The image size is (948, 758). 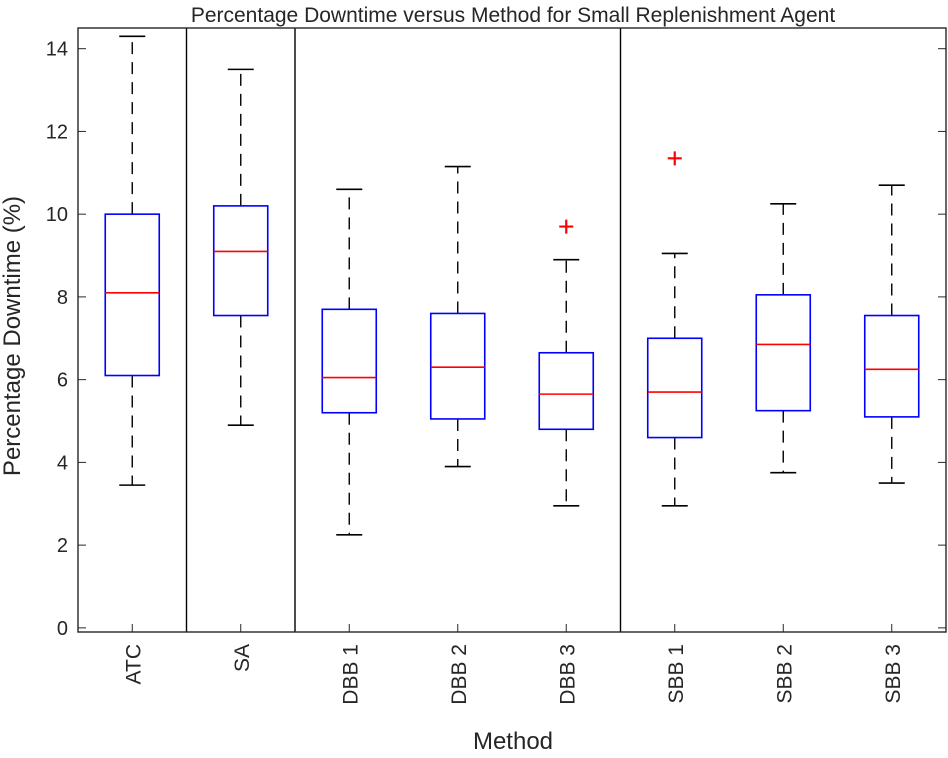 I want to click on x-tick-label: SBB 2, so click(x=784, y=674).